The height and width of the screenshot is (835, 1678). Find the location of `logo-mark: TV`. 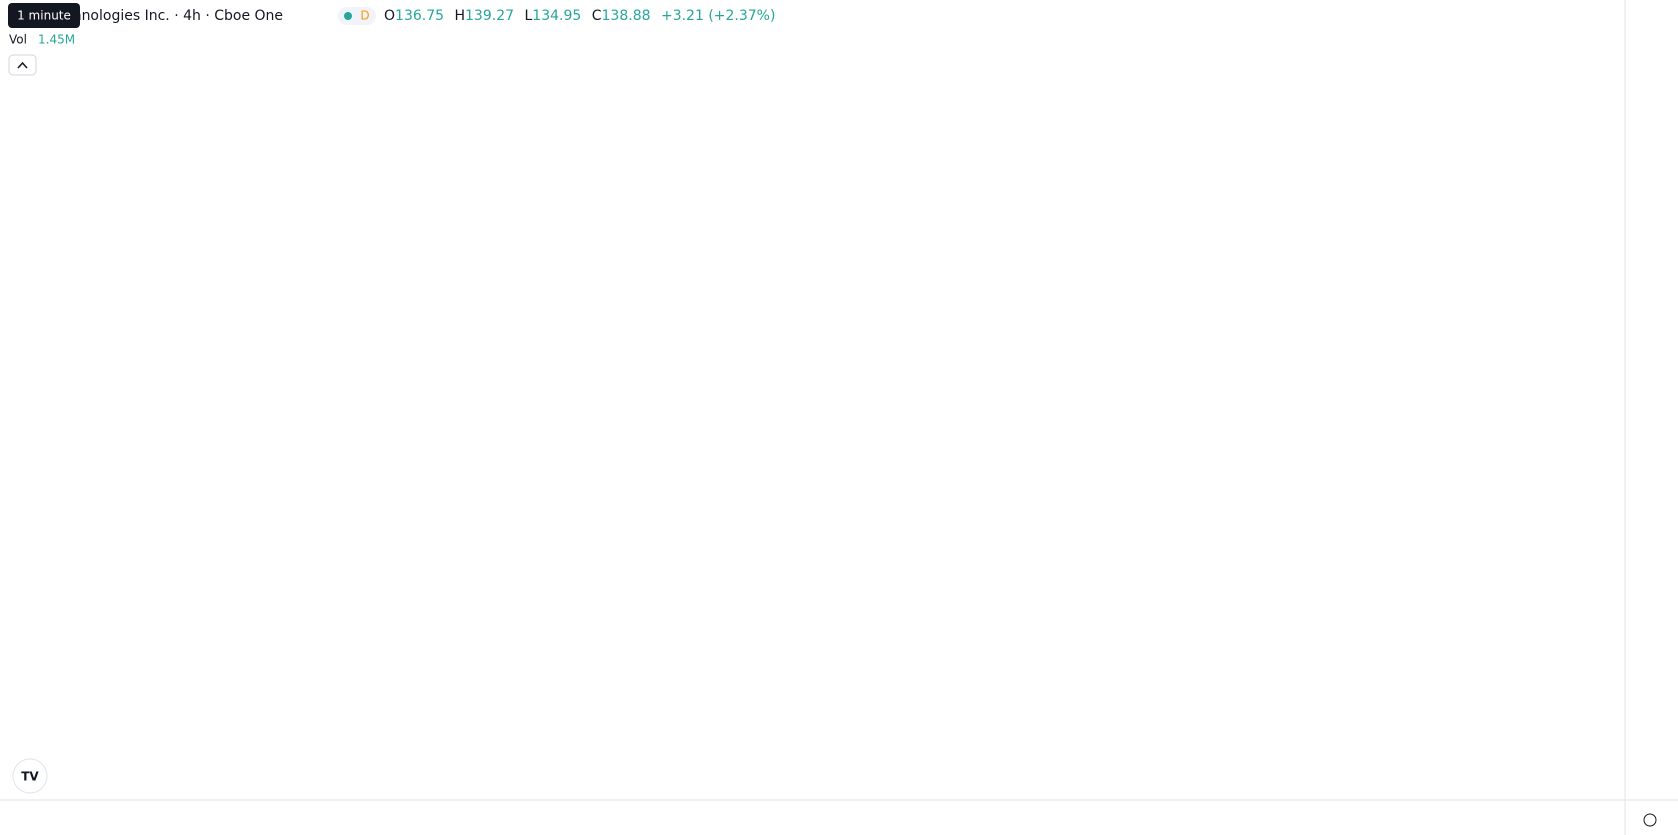

logo-mark: TV is located at coordinates (30, 777).